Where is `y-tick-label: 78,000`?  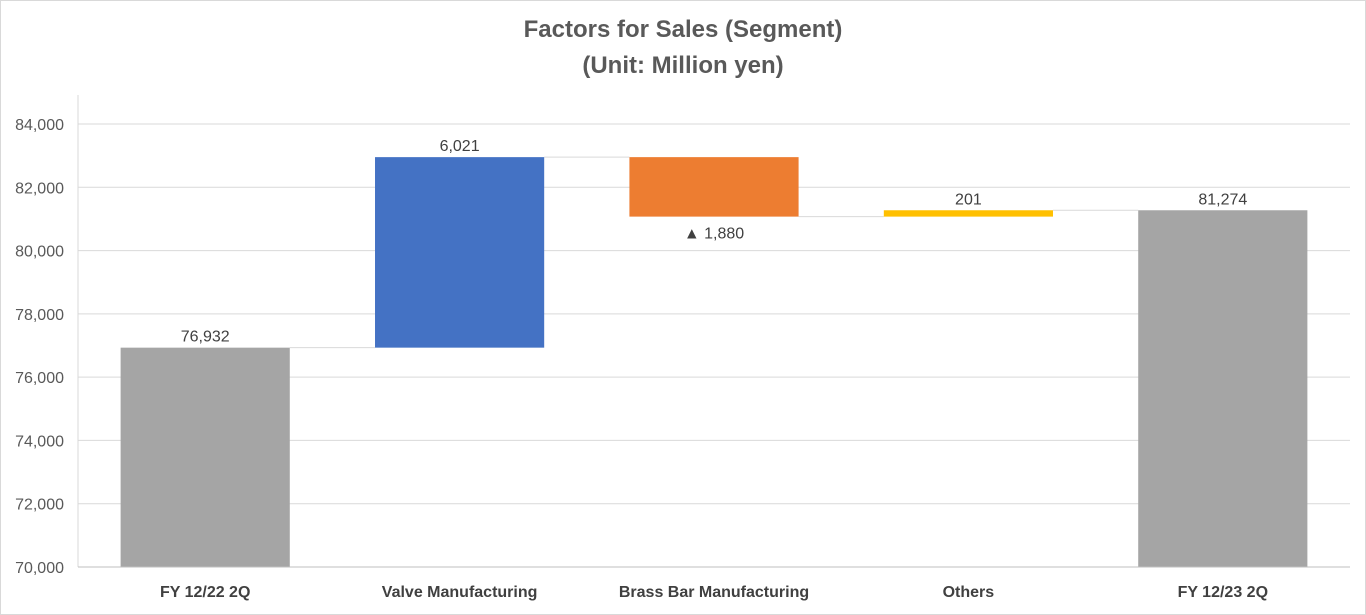 y-tick-label: 78,000 is located at coordinates (39, 315).